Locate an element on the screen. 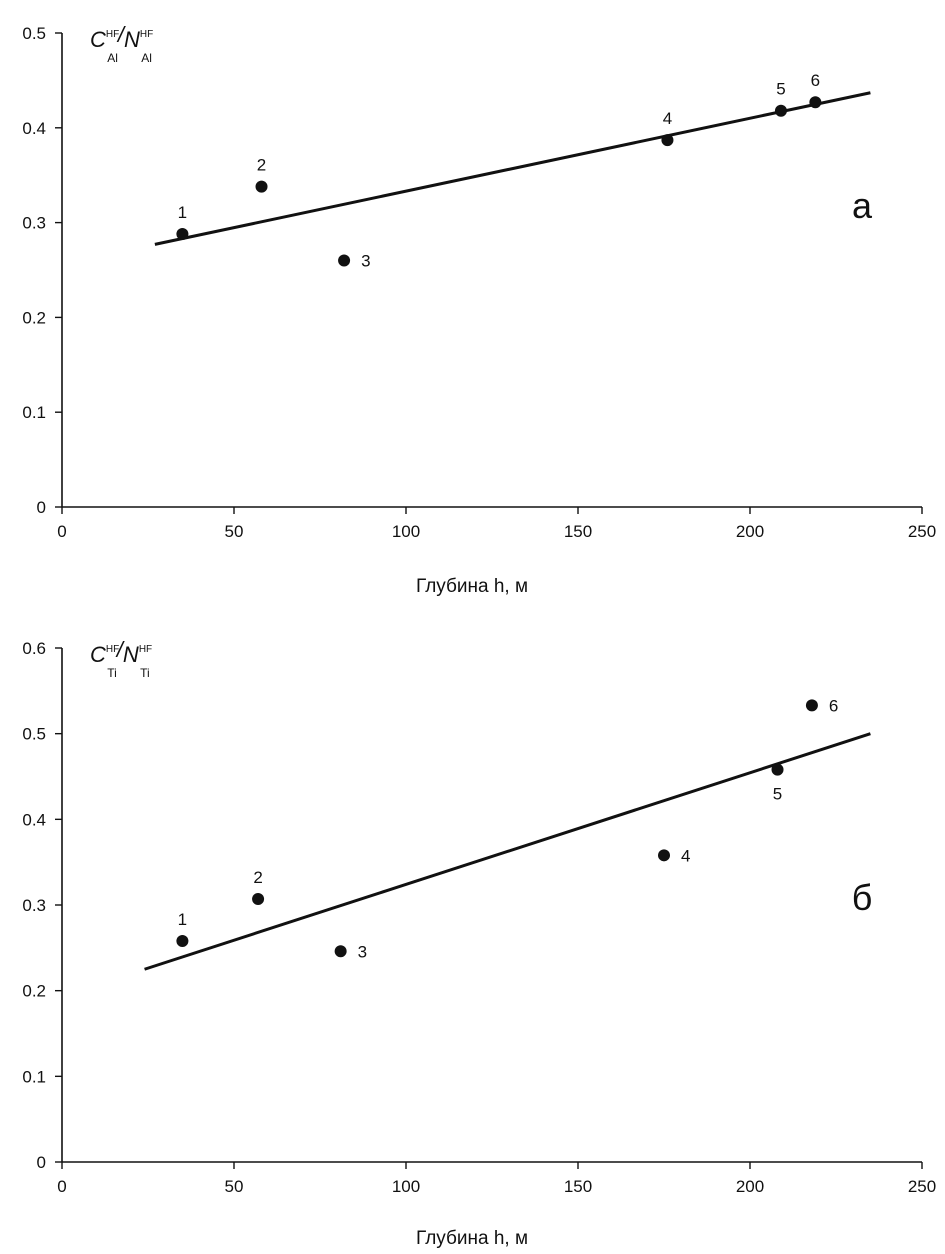 The width and height of the screenshot is (945, 1254). panel-letter: а is located at coordinates (862, 205).